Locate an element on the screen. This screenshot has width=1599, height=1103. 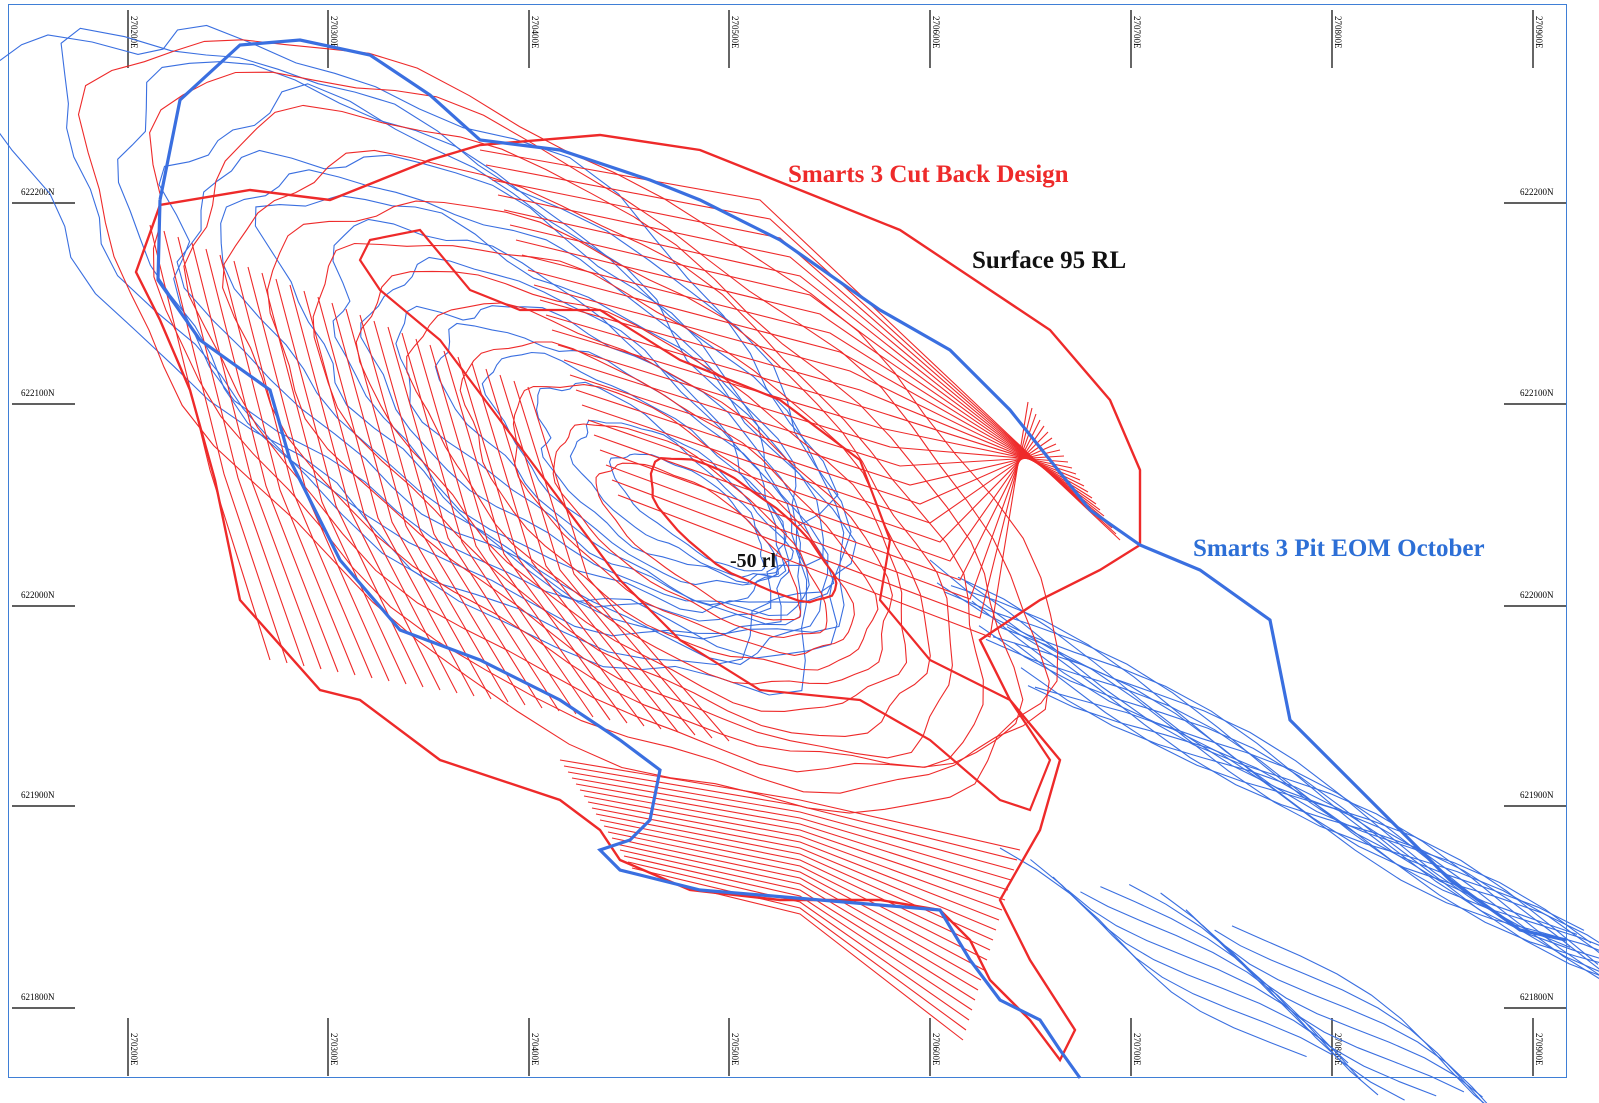
easting-label-bottom: 270700E is located at coordinates (1137, 1049).